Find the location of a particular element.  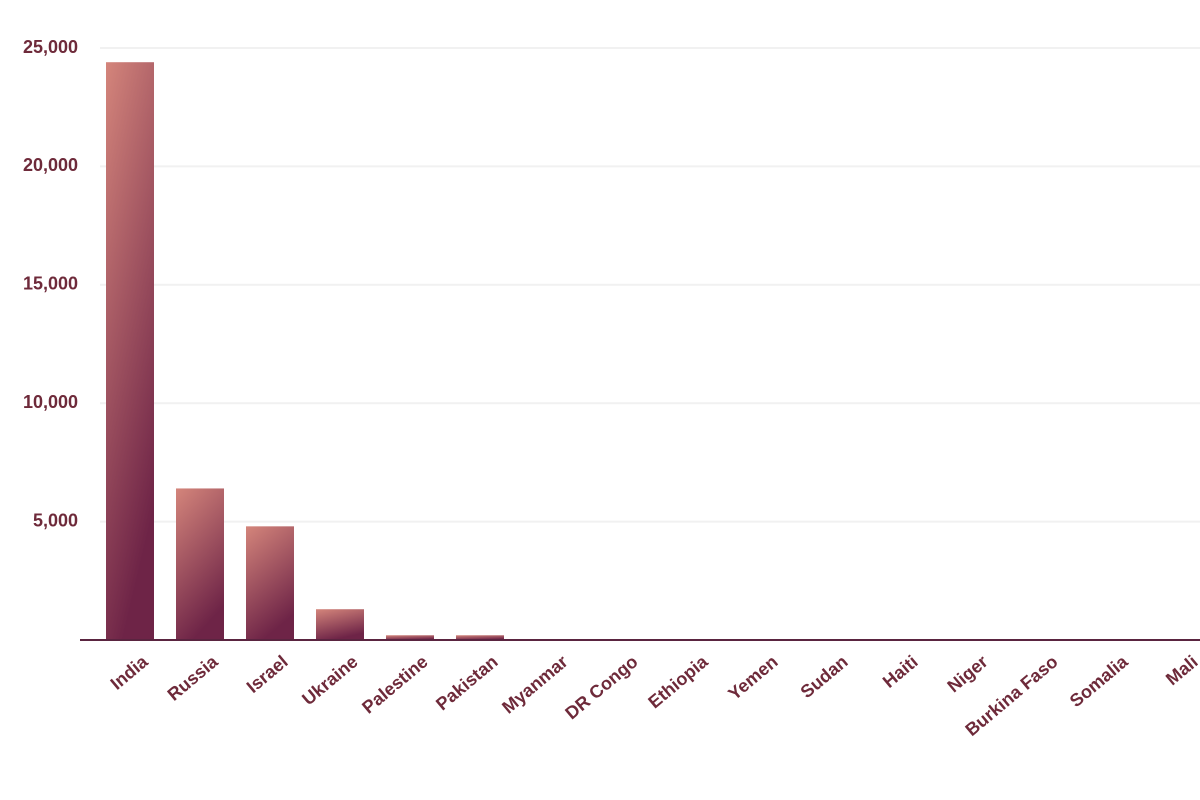

x-tick-label: DR Congo is located at coordinates (601, 687).